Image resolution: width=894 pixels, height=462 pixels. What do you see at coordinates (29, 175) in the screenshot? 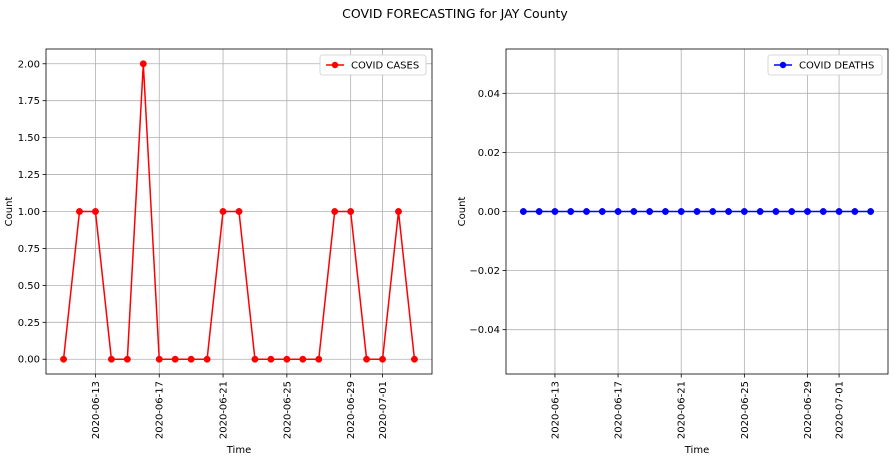
I see `y-tick-label: 1.25` at bounding box center [29, 175].